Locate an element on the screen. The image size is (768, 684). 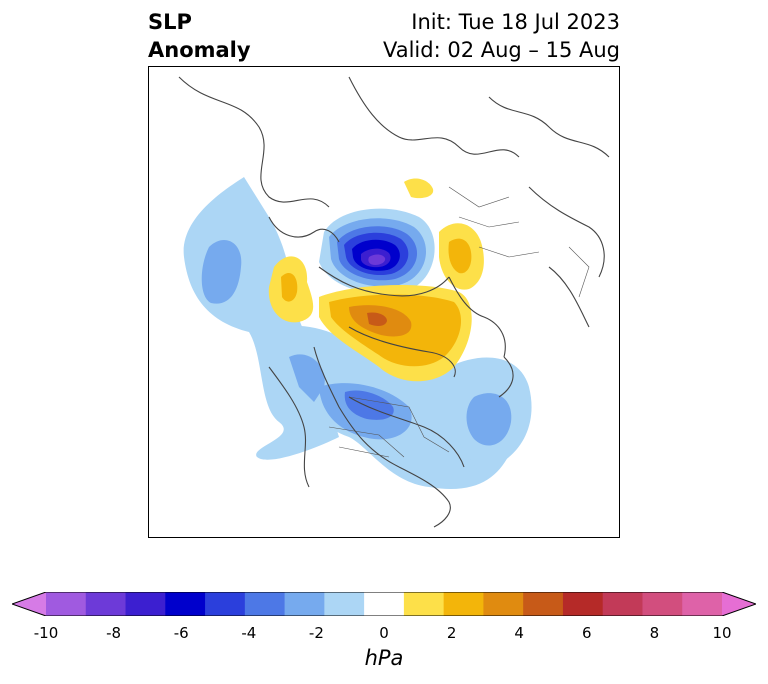
colorbar-tick-label: 4 is located at coordinates (519, 633).